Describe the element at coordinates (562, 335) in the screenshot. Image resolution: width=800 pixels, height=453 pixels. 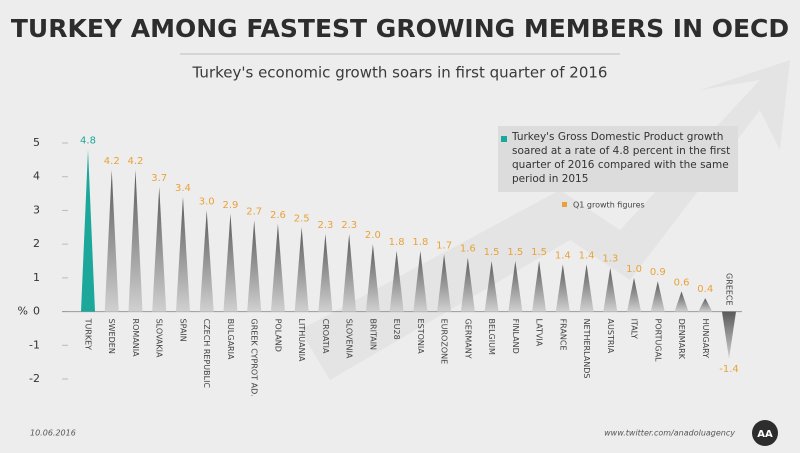
I see `x-tick-label: FRANCE` at that location.